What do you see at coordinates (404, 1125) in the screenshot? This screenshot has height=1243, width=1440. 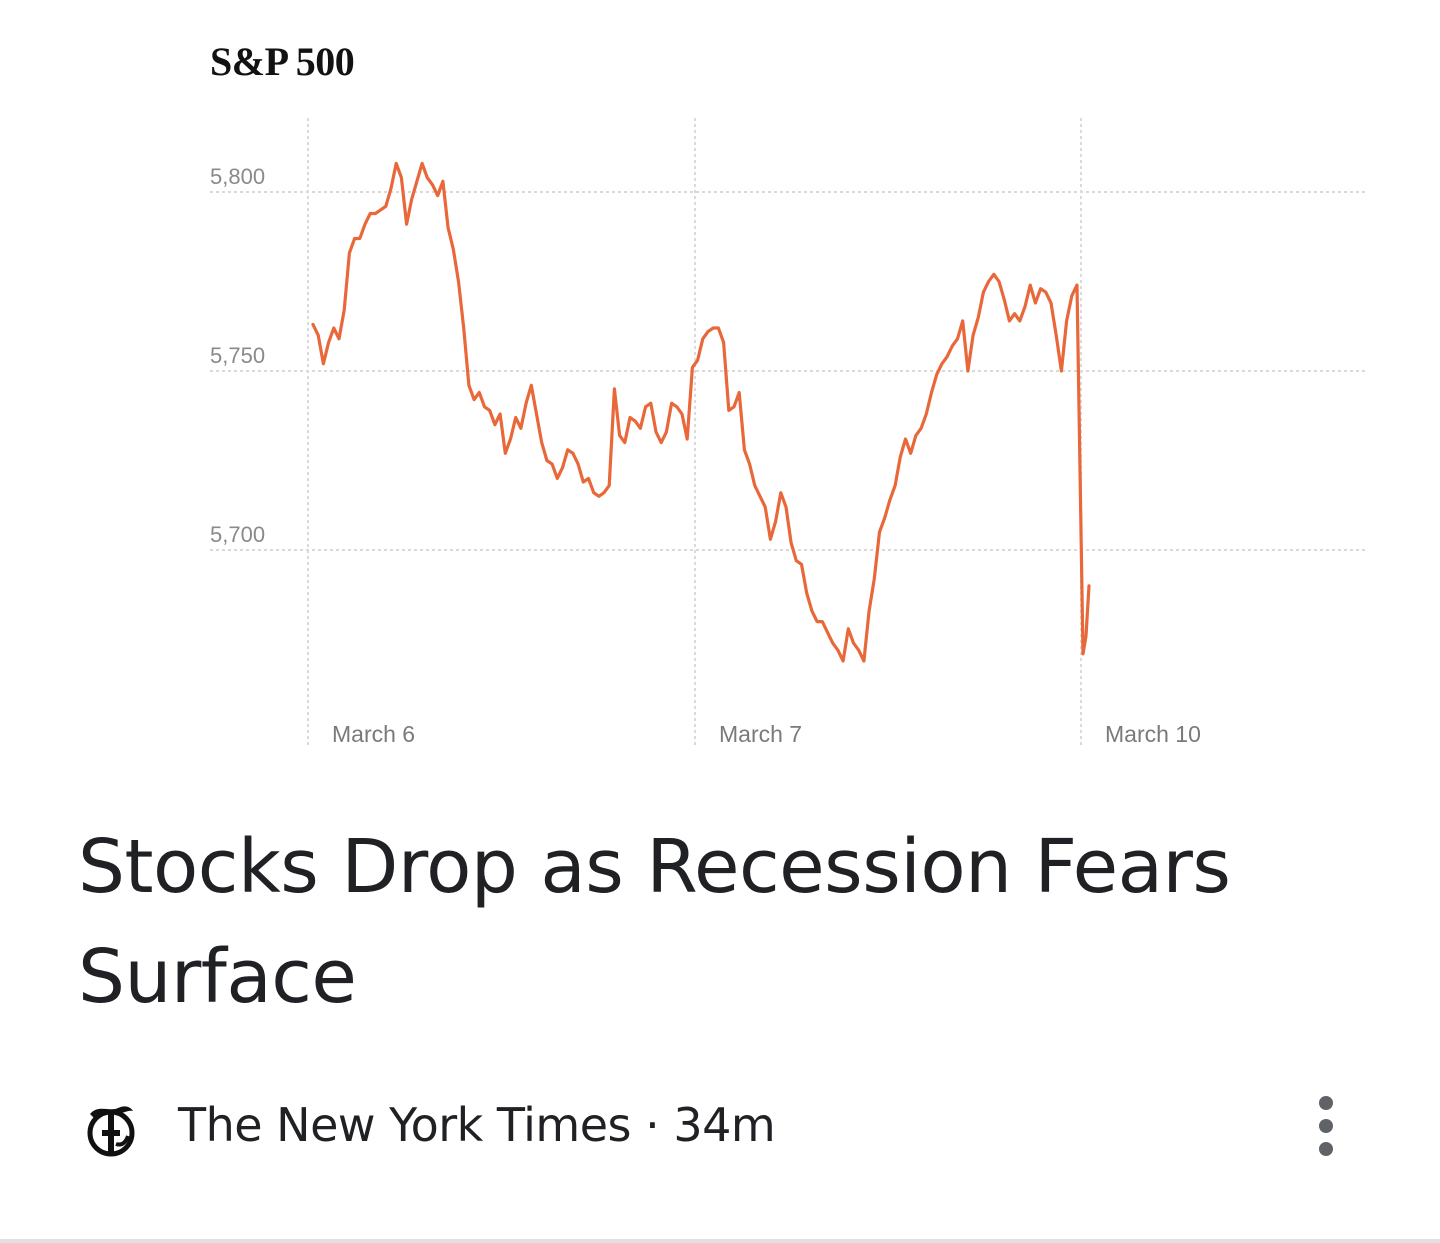 I see `source-name: The New York Times` at bounding box center [404, 1125].